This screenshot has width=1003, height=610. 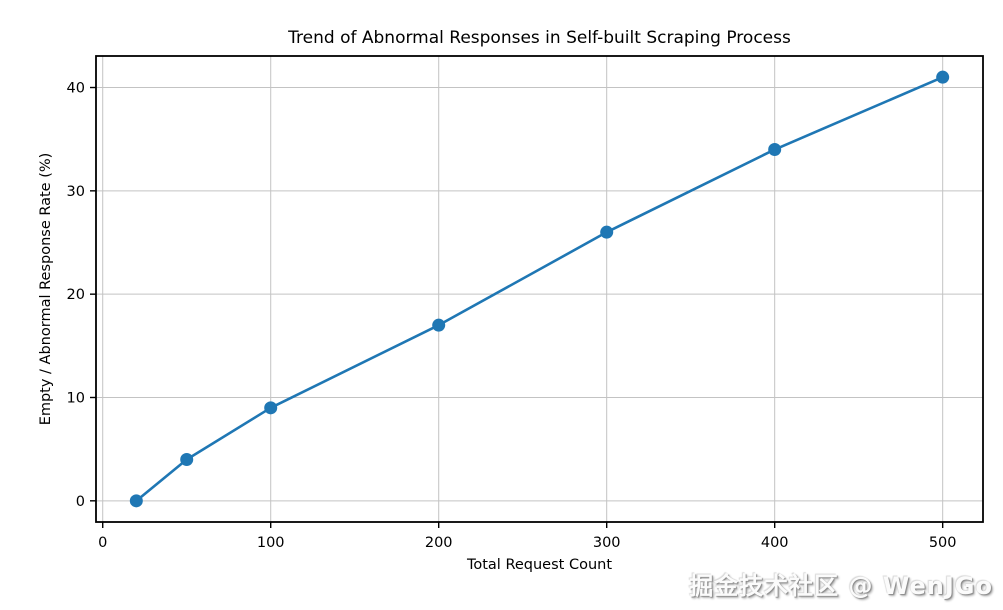 I want to click on x-tick-label: 200, so click(x=439, y=543).